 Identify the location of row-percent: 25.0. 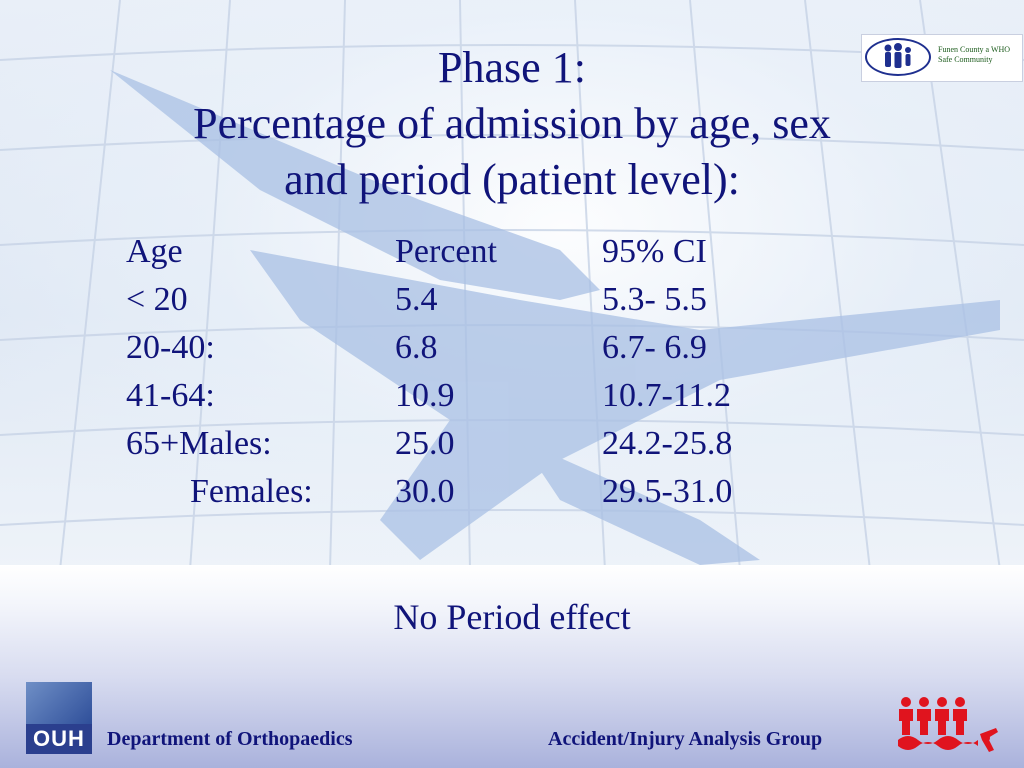
(425, 443).